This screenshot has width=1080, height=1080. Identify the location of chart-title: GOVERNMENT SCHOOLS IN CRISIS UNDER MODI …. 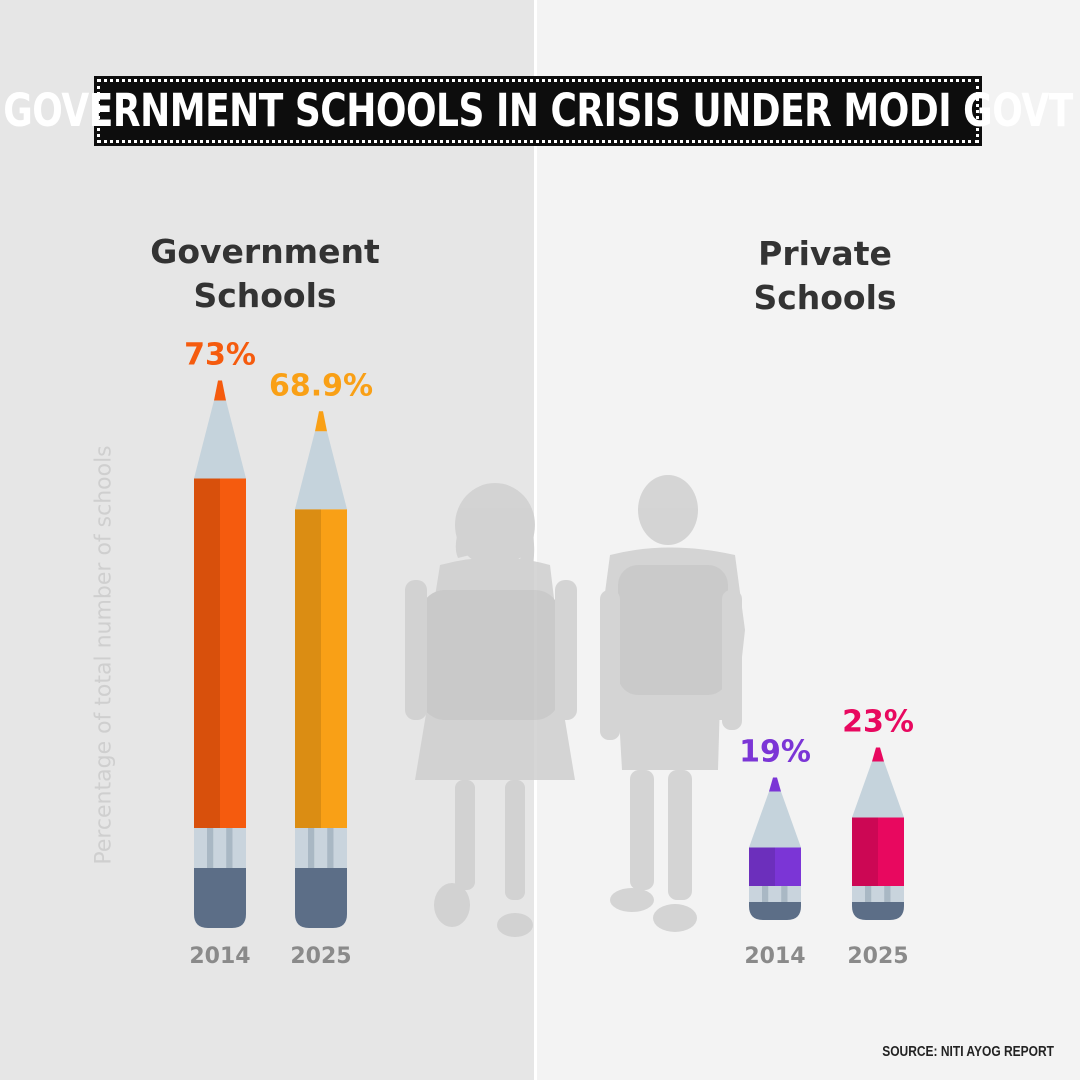
(538, 111).